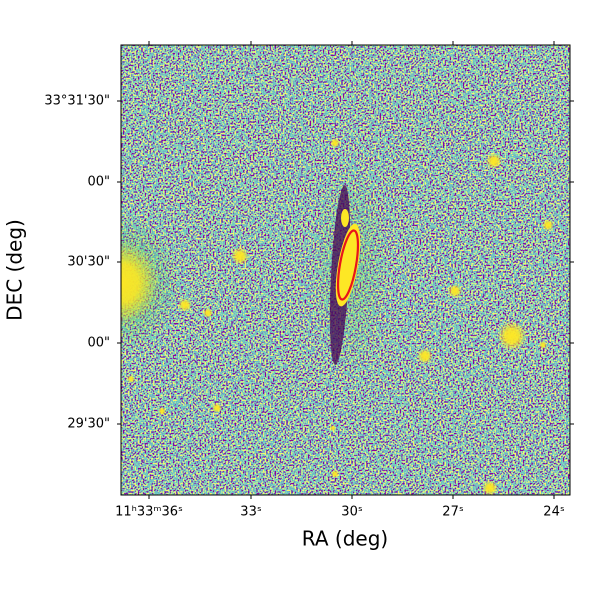 This screenshot has width=600, height=600. I want to click on y-tick-label: 29'30", so click(88, 424).